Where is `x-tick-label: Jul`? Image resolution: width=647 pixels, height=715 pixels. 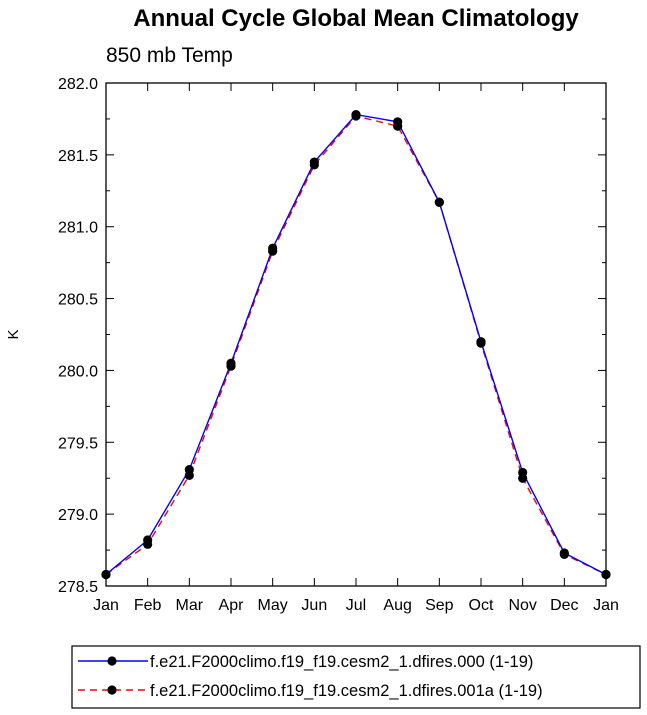
x-tick-label: Jul is located at coordinates (356, 605).